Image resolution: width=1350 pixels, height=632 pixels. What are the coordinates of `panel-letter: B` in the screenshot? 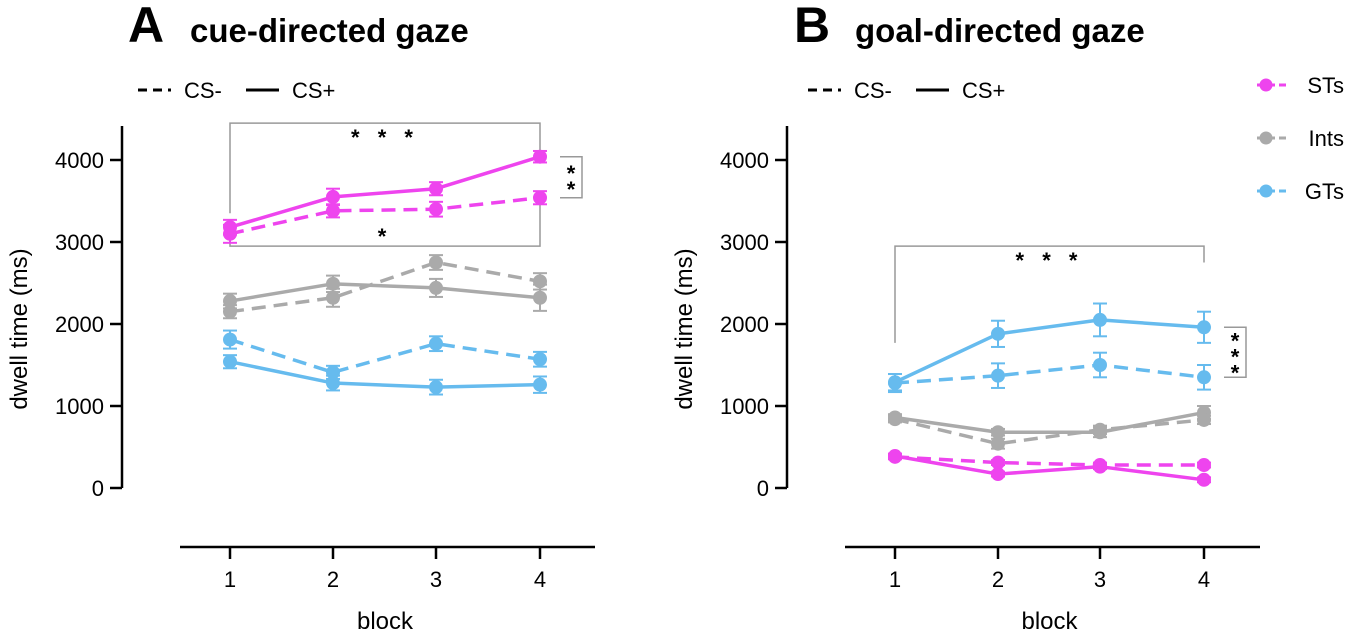 It's located at (812, 26).